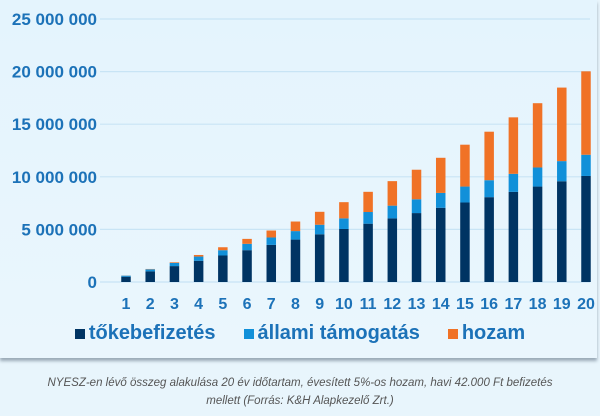 The height and width of the screenshot is (416, 600). I want to click on x-tick-label: 19, so click(562, 304).